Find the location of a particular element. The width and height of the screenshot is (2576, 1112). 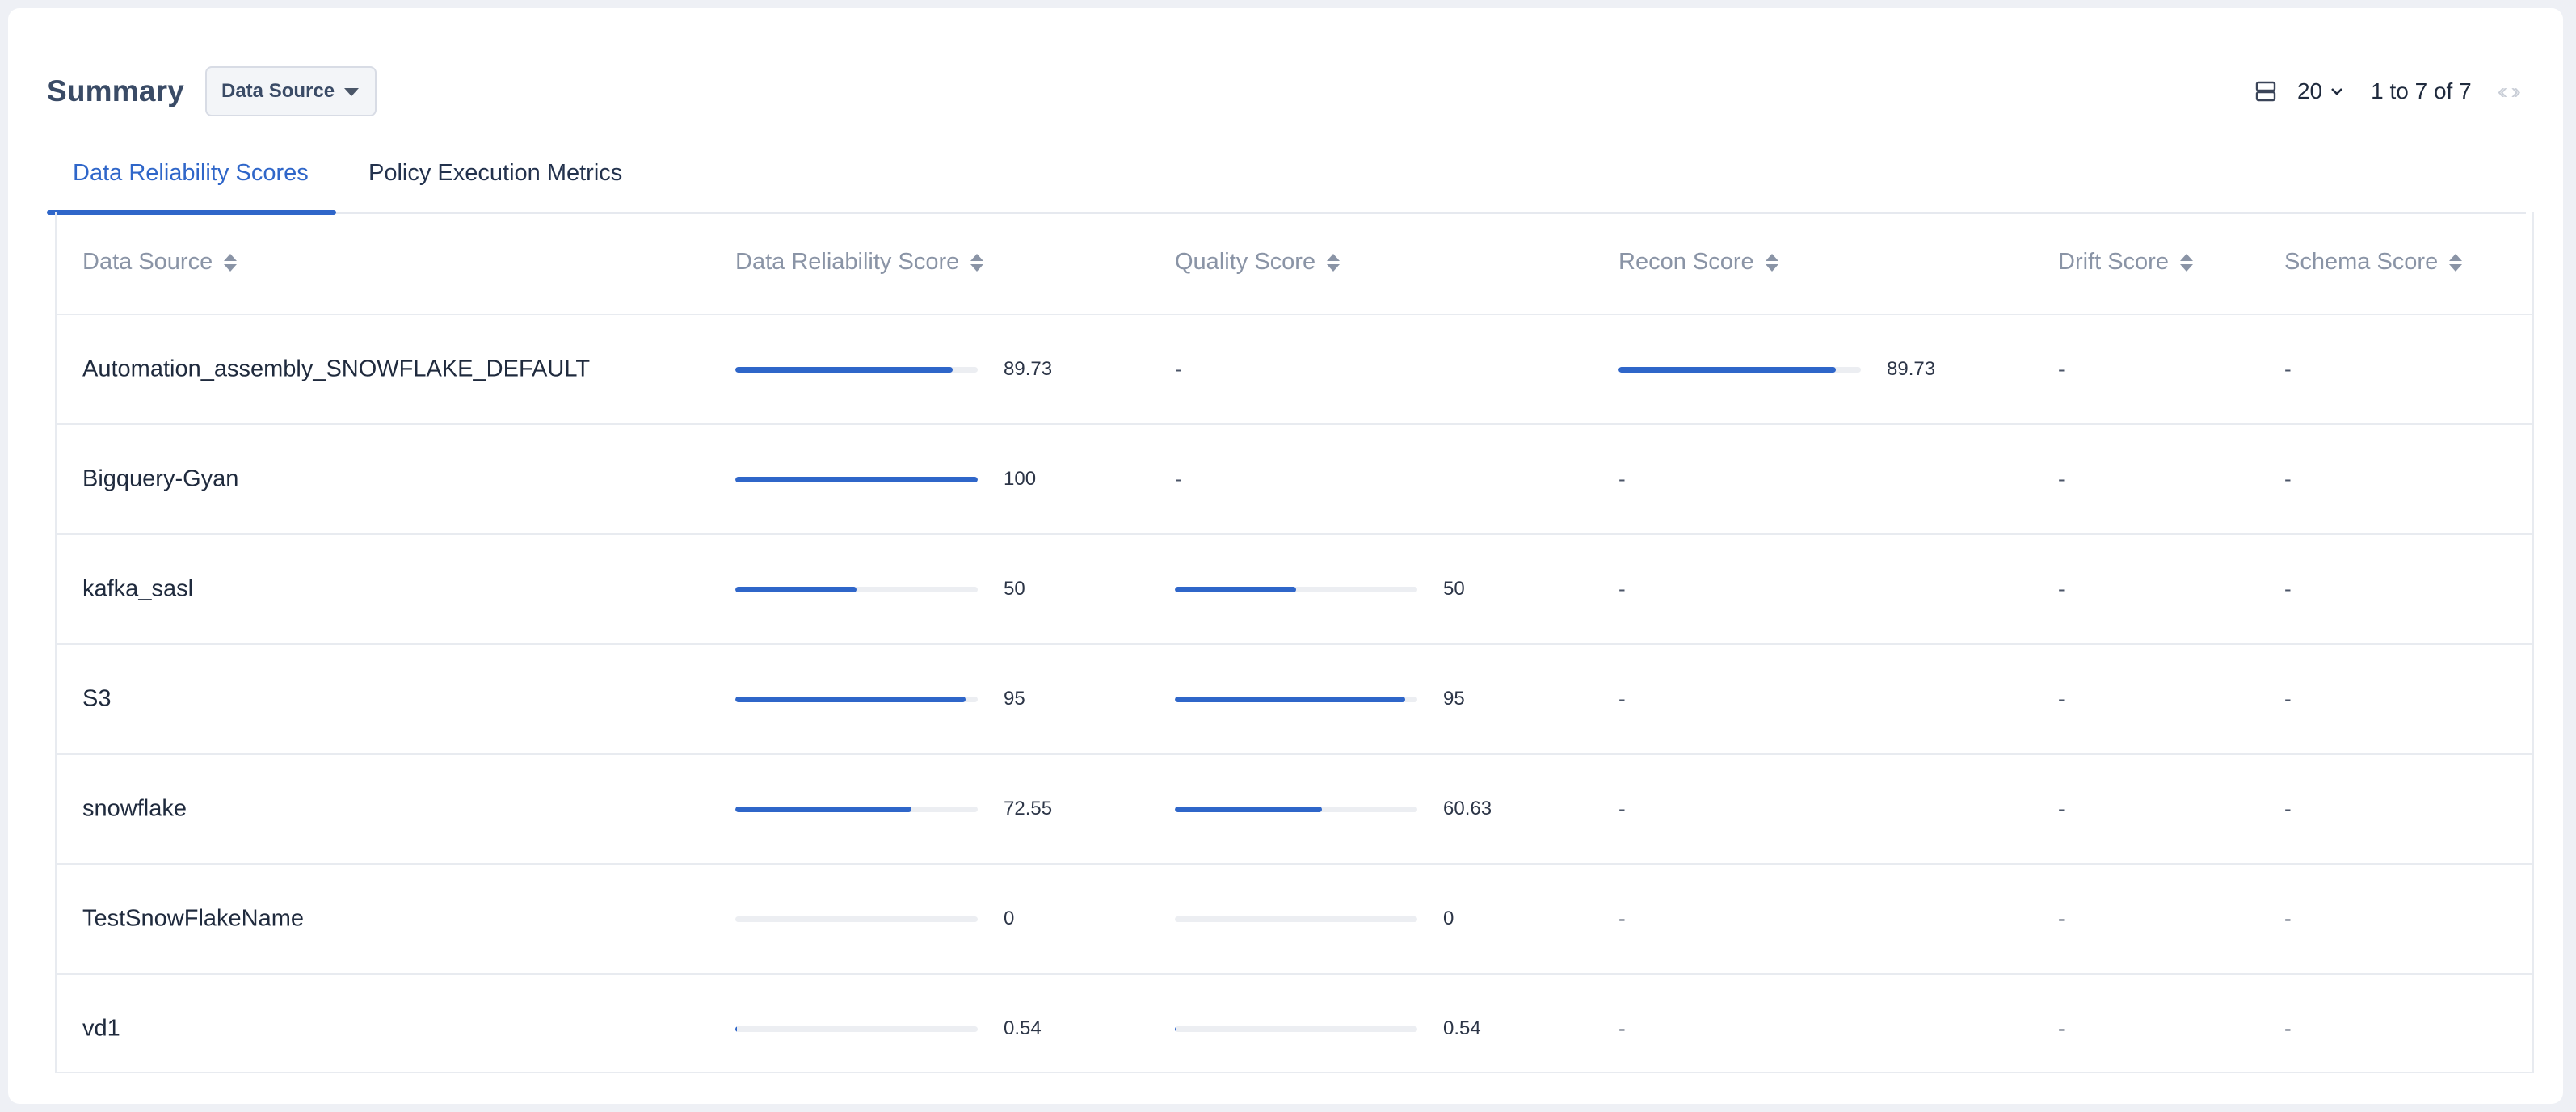

reliability-score-cell: 50 is located at coordinates (880, 589).